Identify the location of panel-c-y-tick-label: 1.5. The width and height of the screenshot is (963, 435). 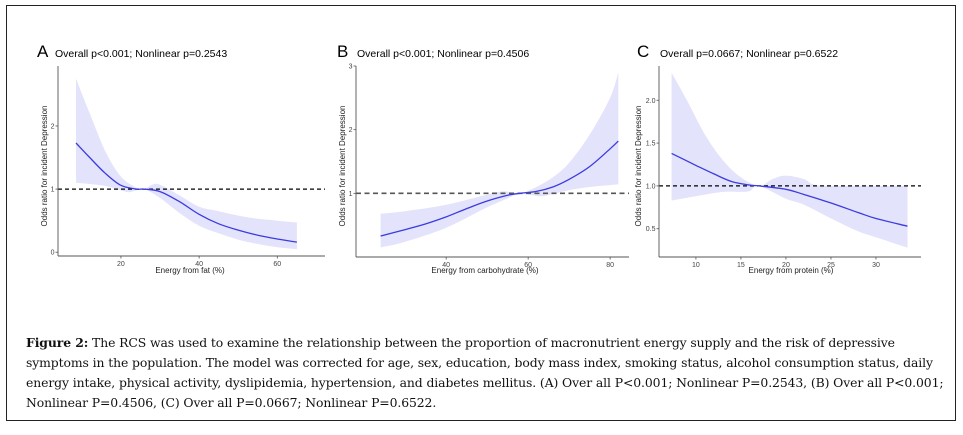
(651, 144).